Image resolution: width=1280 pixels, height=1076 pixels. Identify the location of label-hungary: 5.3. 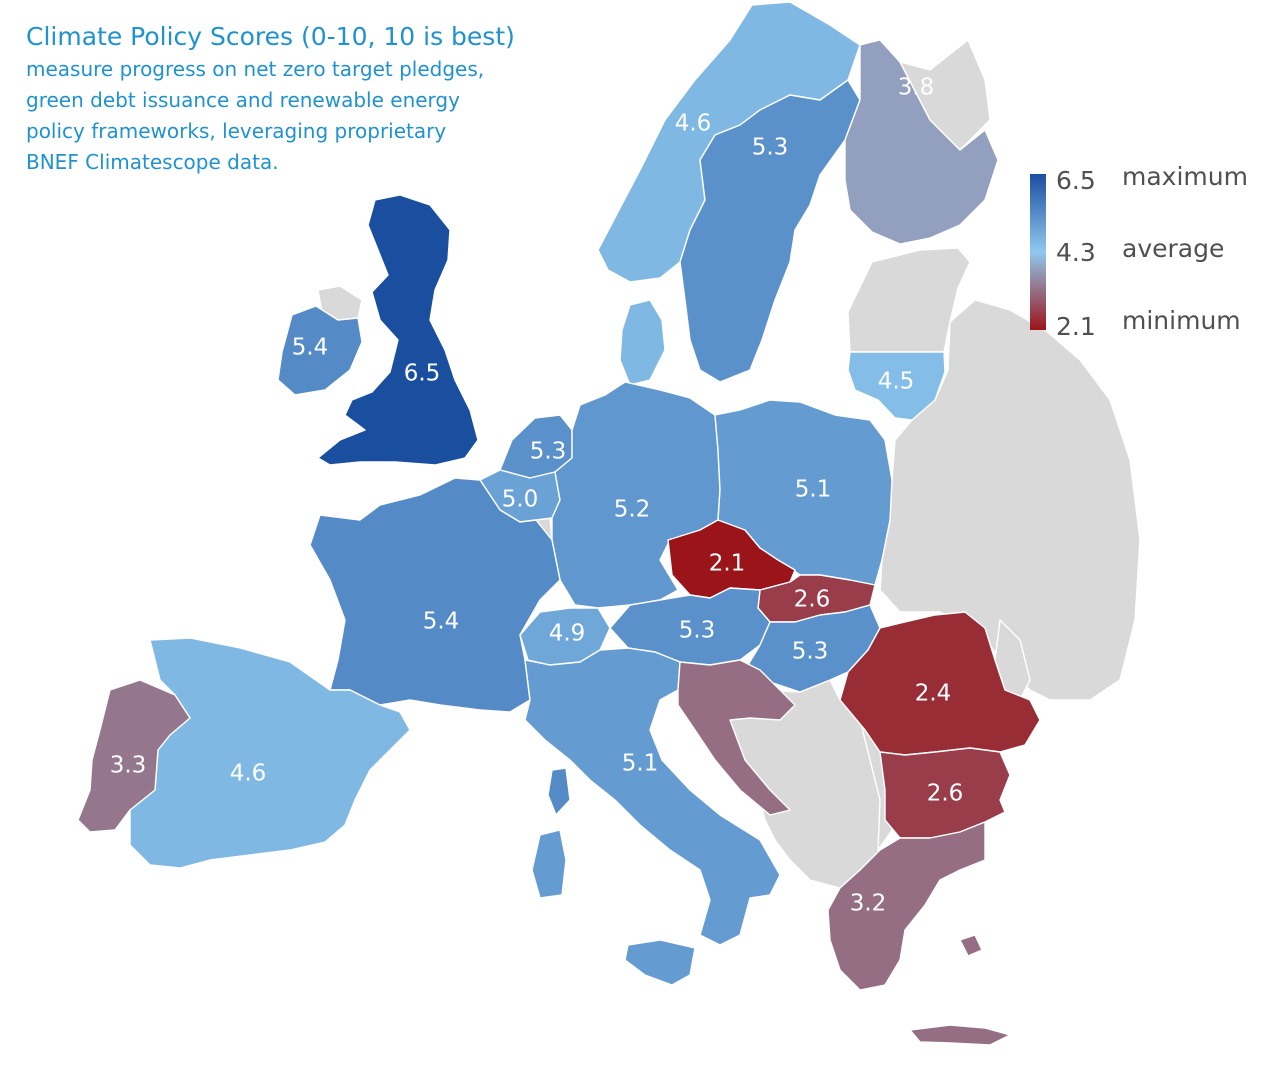
(810, 652).